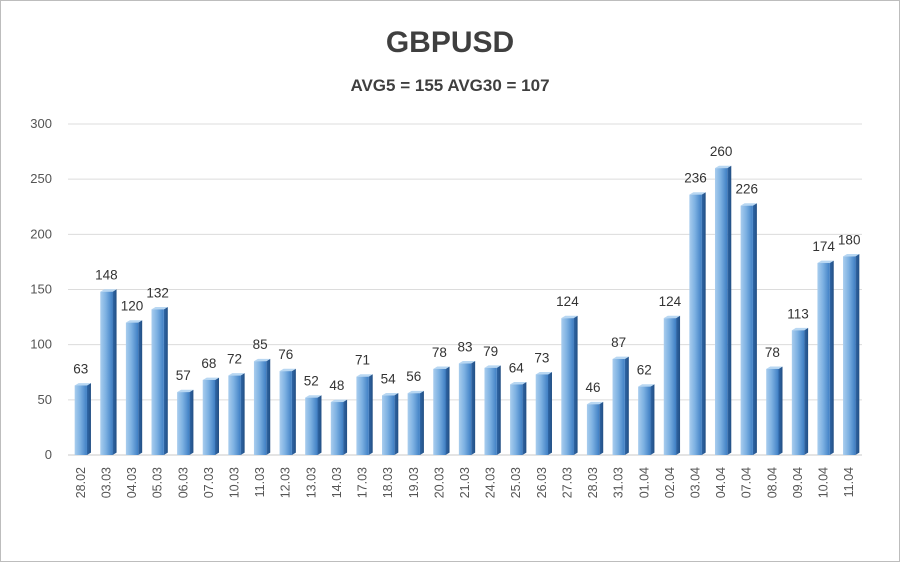  Describe the element at coordinates (696, 482) in the screenshot. I see `x-tick-label-03.04: 03.04` at that location.